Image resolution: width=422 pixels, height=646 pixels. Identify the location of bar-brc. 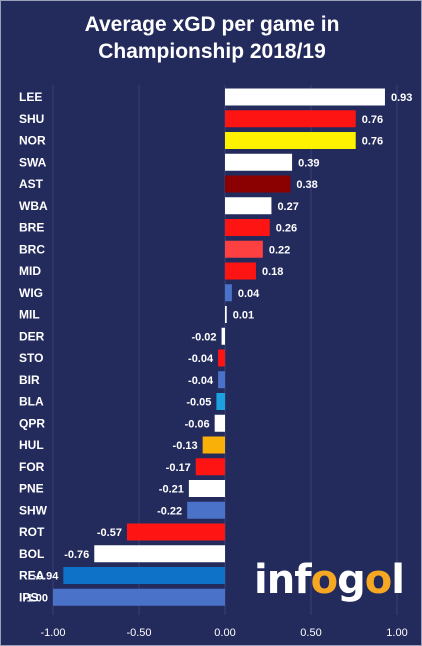
(244, 249).